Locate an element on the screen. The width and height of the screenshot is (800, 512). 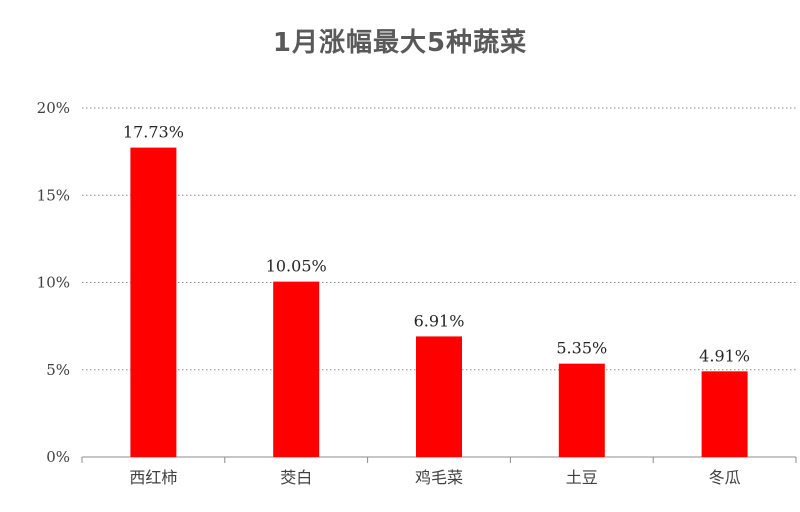
y-tick-label: 0% is located at coordinates (58, 457).